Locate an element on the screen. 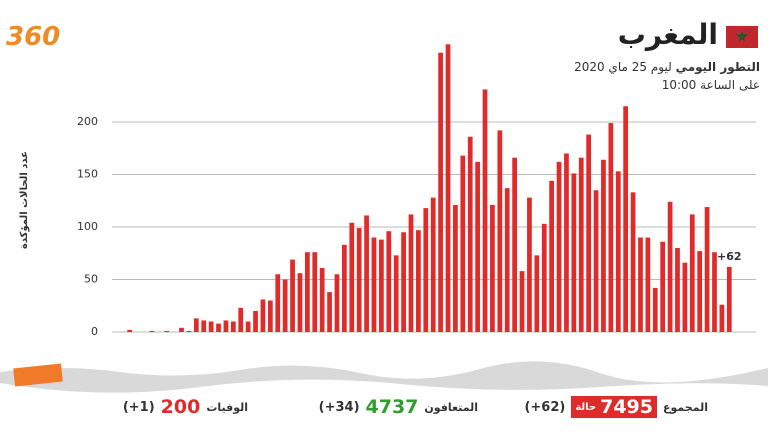  torn-paper is located at coordinates (384, 377).